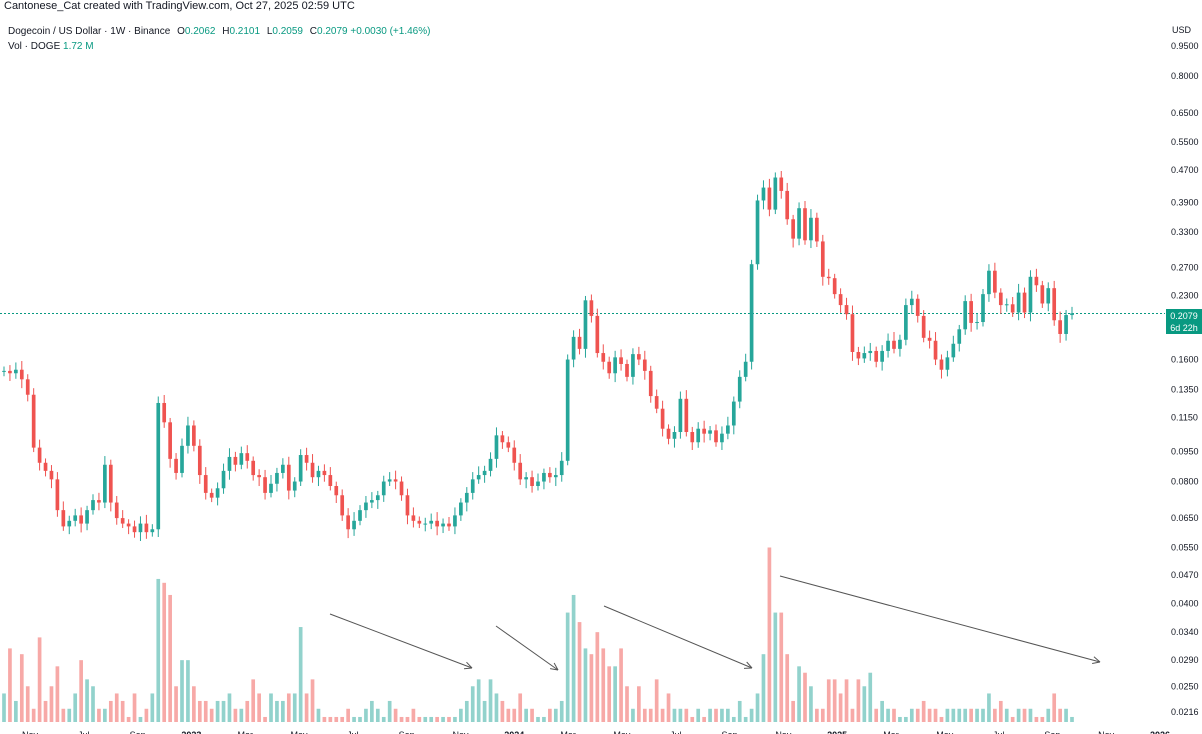  Describe the element at coordinates (1185, 389) in the screenshot. I see `y-tick-label: 0.1350` at that location.